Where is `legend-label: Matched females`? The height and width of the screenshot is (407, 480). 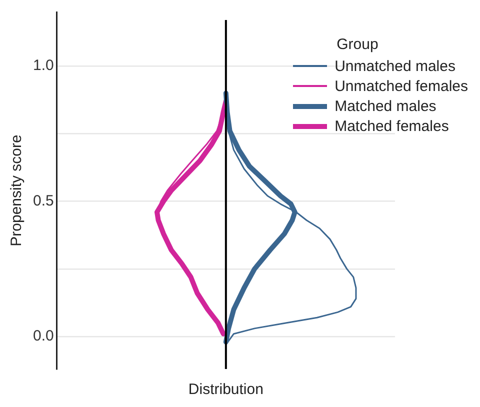
legend-label: Matched females is located at coordinates (391, 126).